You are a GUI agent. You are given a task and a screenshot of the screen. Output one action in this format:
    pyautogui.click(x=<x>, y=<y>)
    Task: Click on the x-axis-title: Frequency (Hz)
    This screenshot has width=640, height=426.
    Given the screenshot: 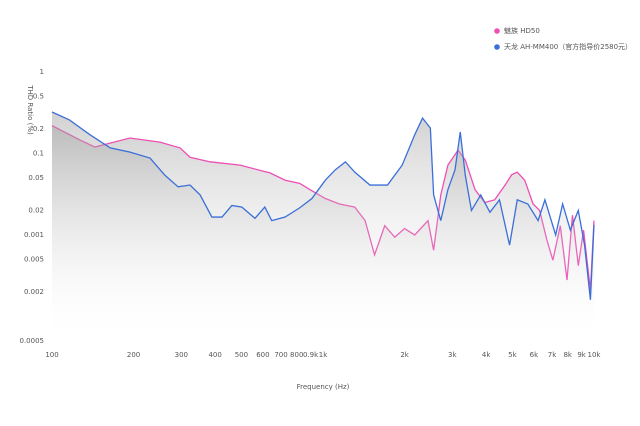 What is the action you would take?
    pyautogui.click(x=323, y=387)
    